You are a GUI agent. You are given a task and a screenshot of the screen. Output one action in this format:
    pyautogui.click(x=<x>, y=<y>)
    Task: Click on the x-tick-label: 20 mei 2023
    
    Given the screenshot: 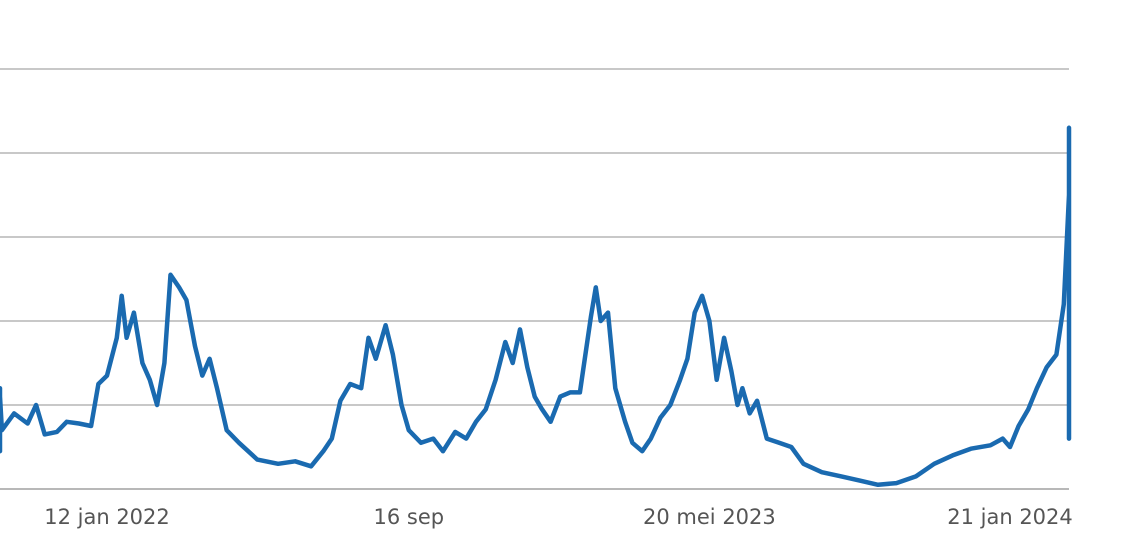 What is the action you would take?
    pyautogui.click(x=709, y=517)
    